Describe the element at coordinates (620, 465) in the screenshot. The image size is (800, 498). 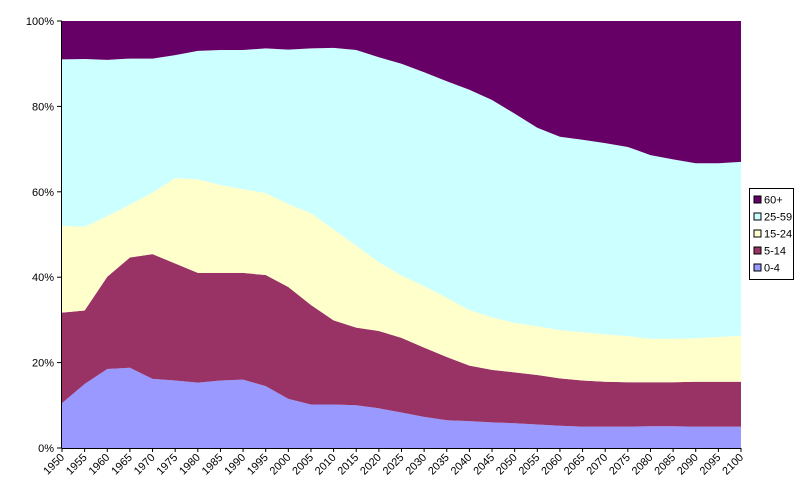
I see `x-tick-label: 2075` at that location.